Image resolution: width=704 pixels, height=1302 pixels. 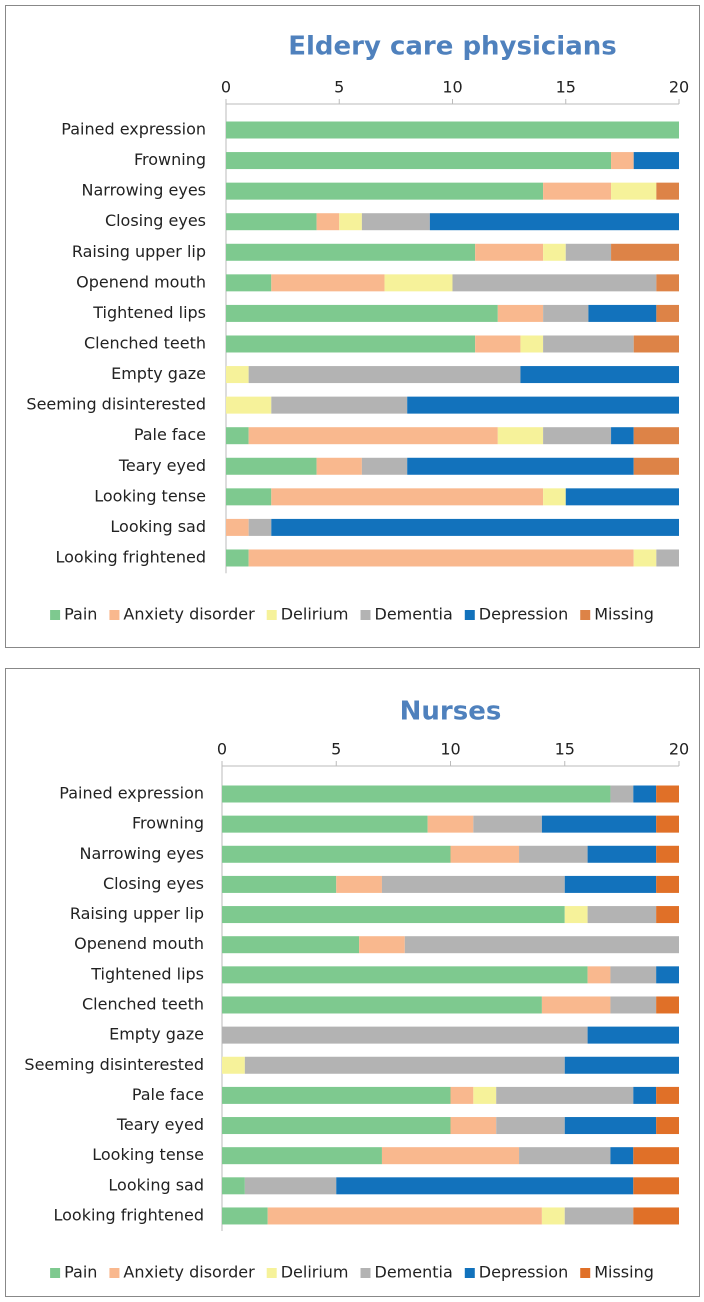 What do you see at coordinates (128, 1214) in the screenshot?
I see `category-label: Looking frightened` at bounding box center [128, 1214].